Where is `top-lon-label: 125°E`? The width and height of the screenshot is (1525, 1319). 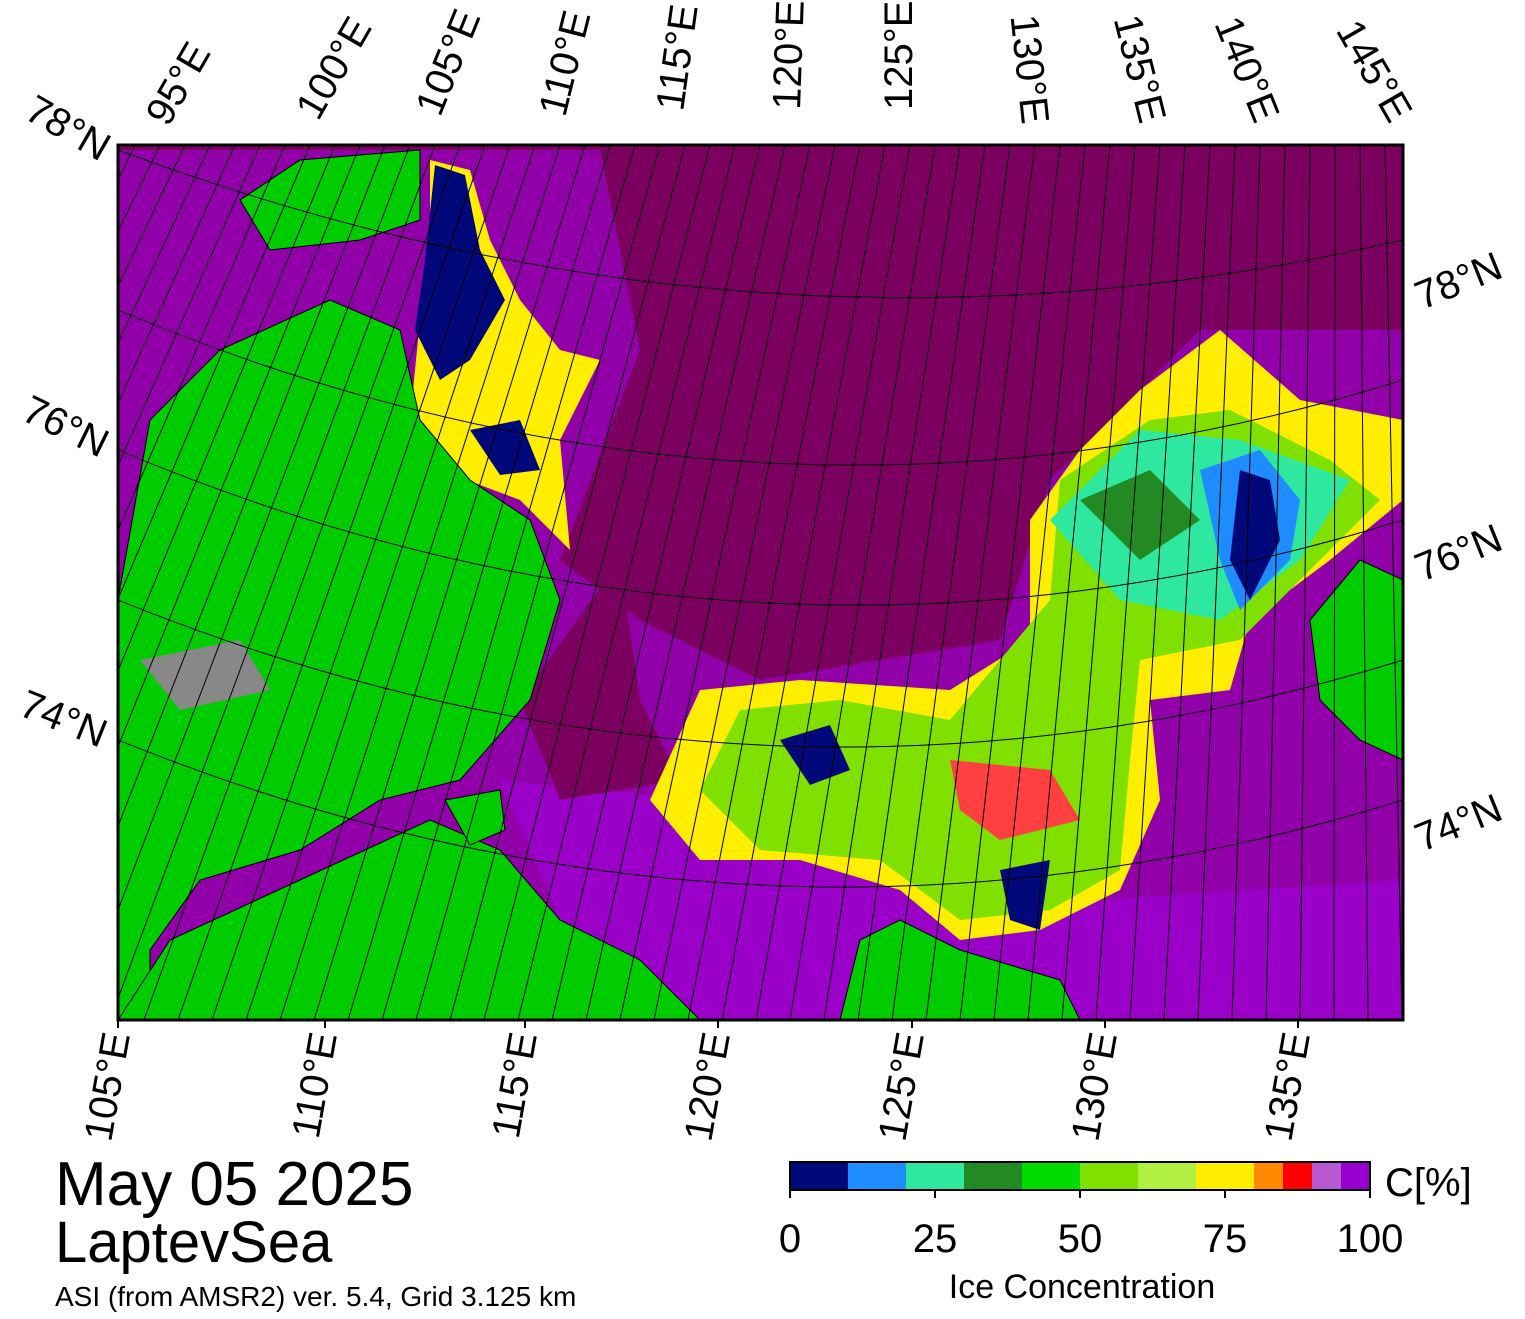
top-lon-label: 125°E is located at coordinates (899, 55).